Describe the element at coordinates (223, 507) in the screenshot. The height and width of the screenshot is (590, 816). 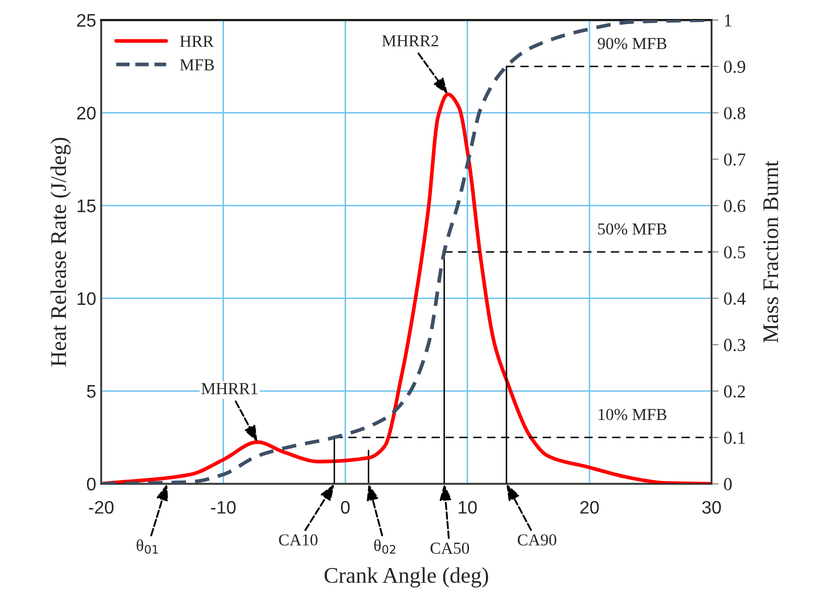
I see `x-tick-label: -10` at that location.